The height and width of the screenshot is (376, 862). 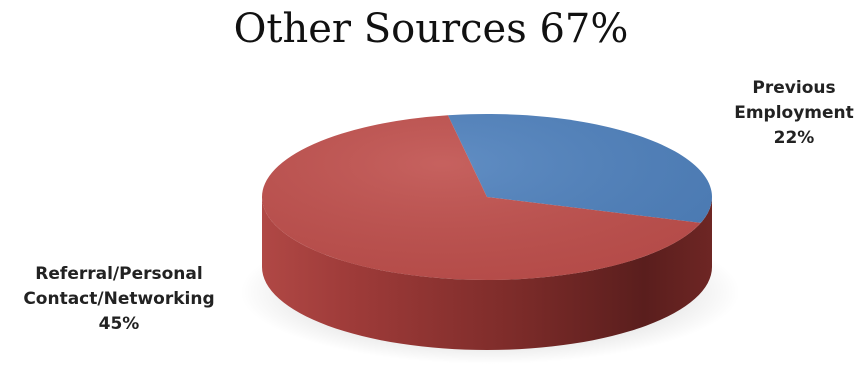 I want to click on slice-label-line: 45%, so click(x=119, y=324).